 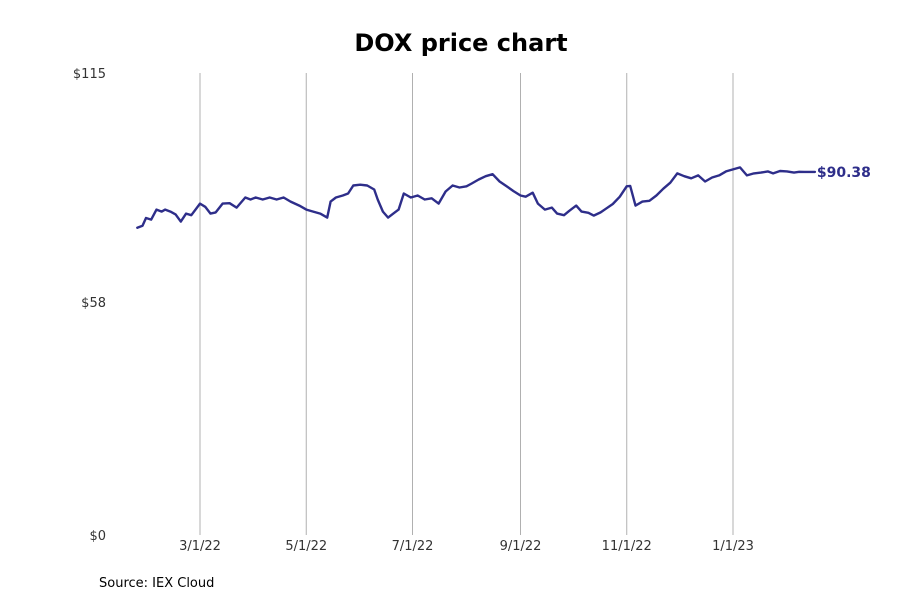 What do you see at coordinates (89, 74) in the screenshot?
I see `y-tick-label: $115` at bounding box center [89, 74].